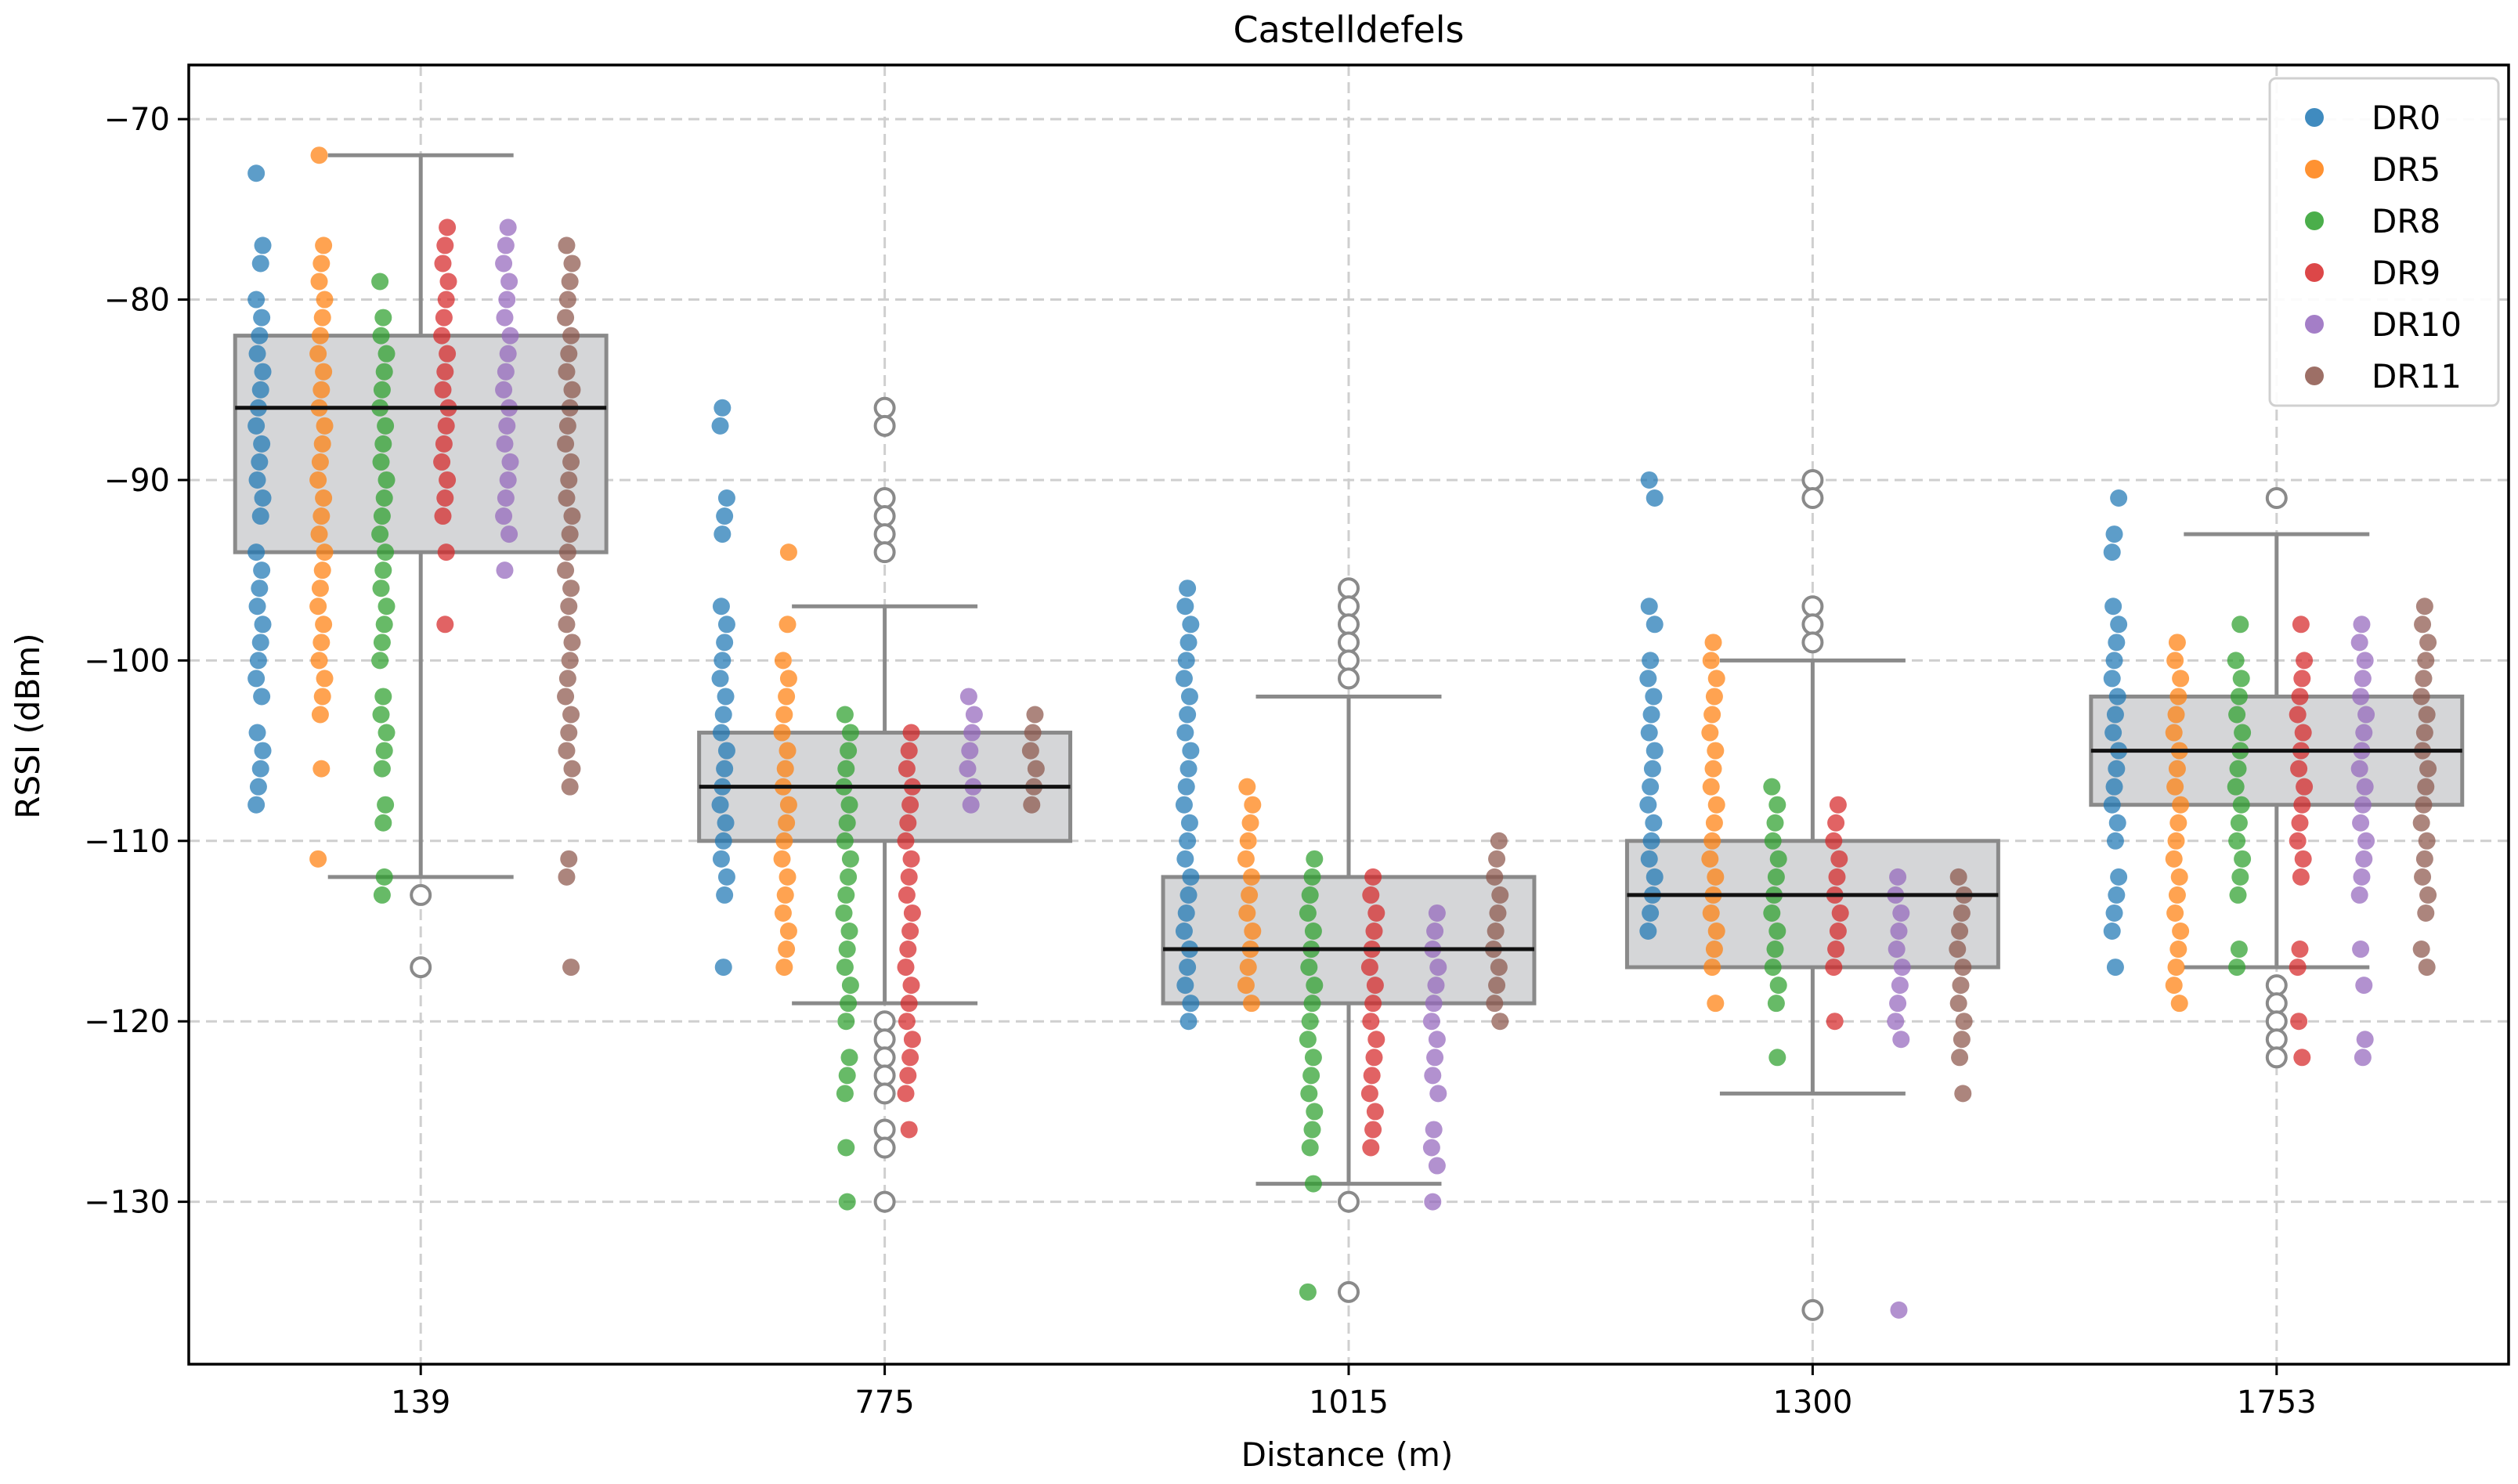 This screenshot has height=1484, width=2518. What do you see at coordinates (2417, 324) in the screenshot?
I see `legend-label: DR10` at bounding box center [2417, 324].